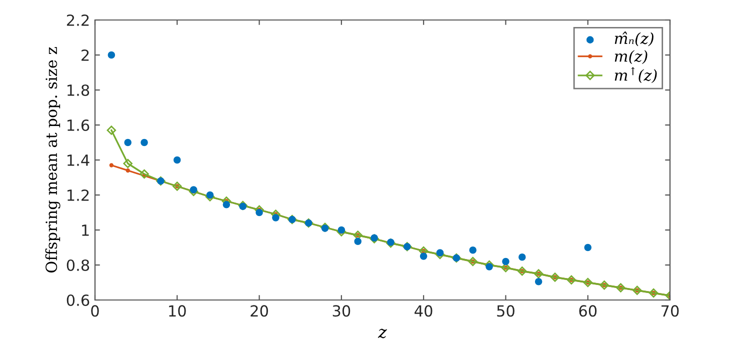 The height and width of the screenshot is (348, 741). I want to click on x-tick-label: 0, so click(95, 311).